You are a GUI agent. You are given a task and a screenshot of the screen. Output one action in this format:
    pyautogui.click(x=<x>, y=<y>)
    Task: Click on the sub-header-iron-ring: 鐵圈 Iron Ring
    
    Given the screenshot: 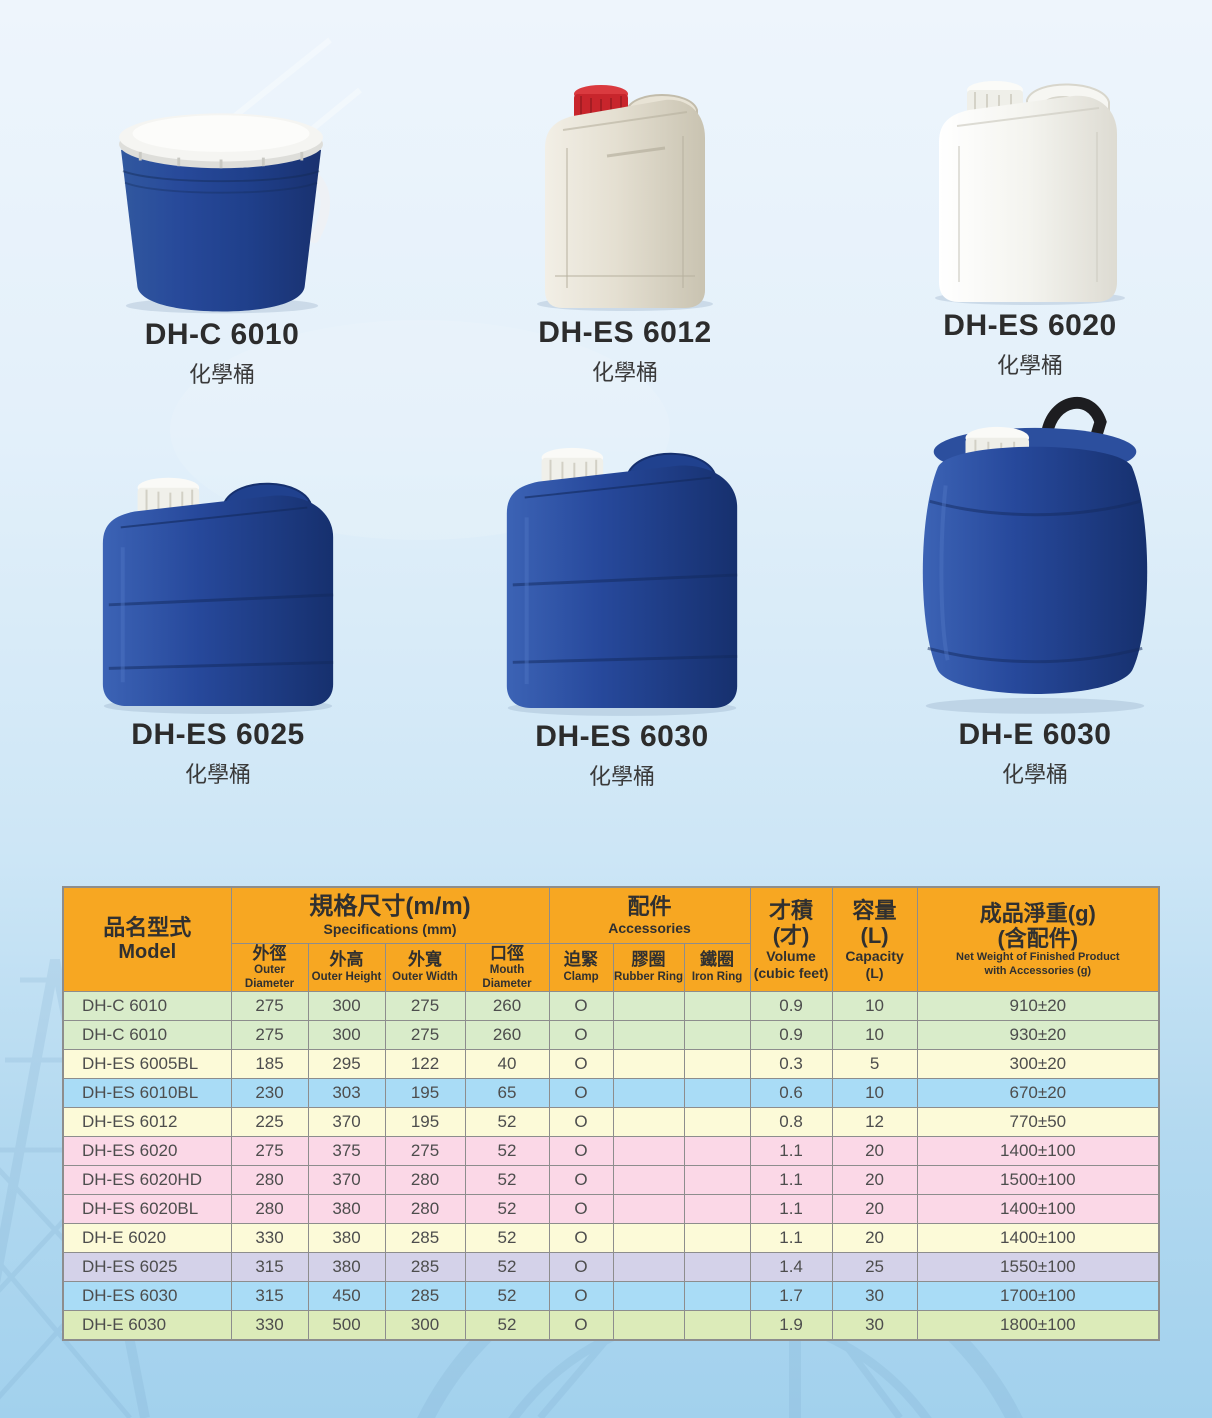 What is the action you would take?
    pyautogui.click(x=717, y=967)
    